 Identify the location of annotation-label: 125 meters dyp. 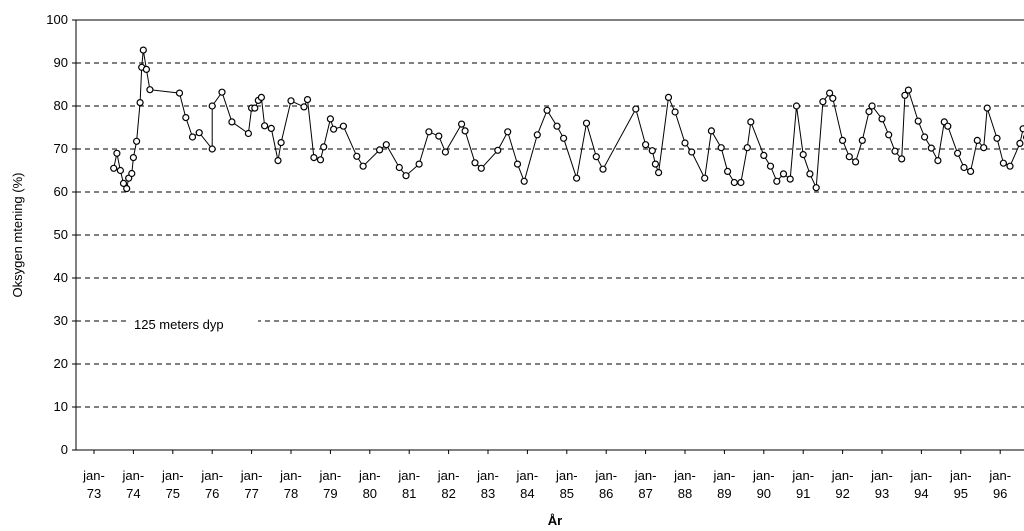
(179, 324).